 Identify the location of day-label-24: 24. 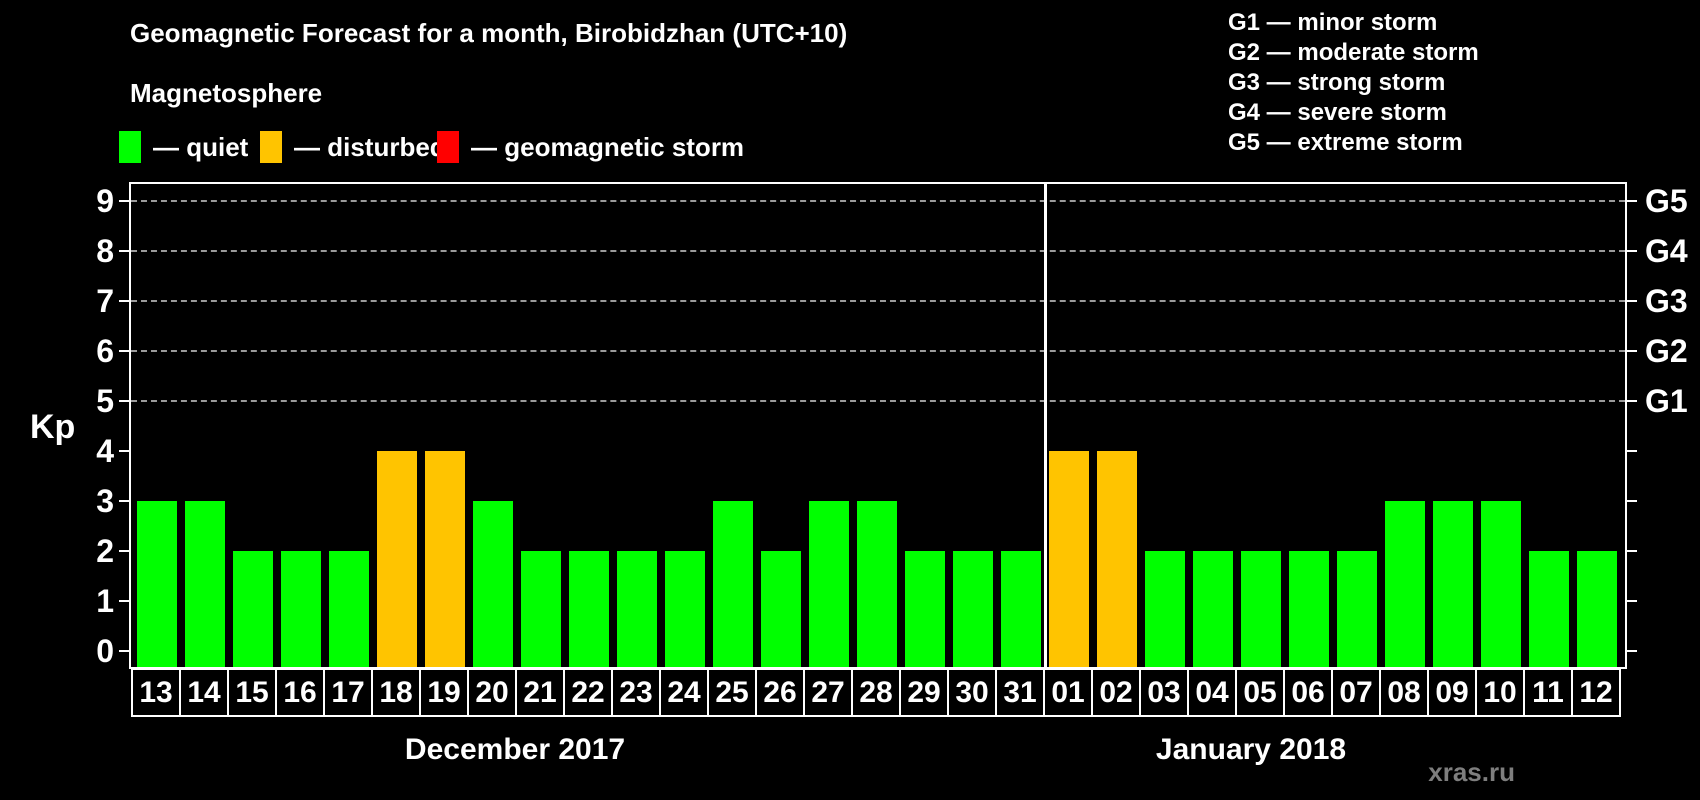
(684, 692).